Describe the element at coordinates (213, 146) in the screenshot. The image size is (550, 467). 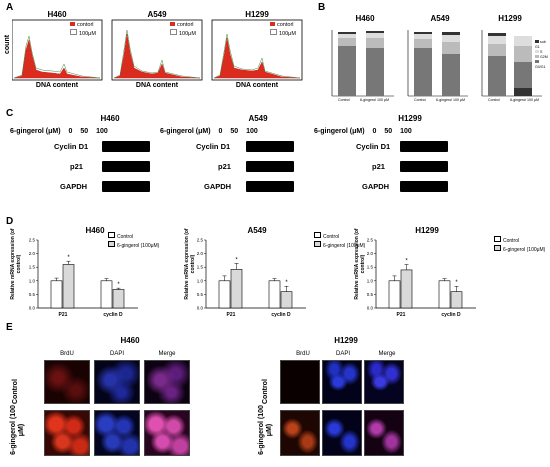
I see `panel-c-row-cyclind1-2: Cyclin D1` at that location.